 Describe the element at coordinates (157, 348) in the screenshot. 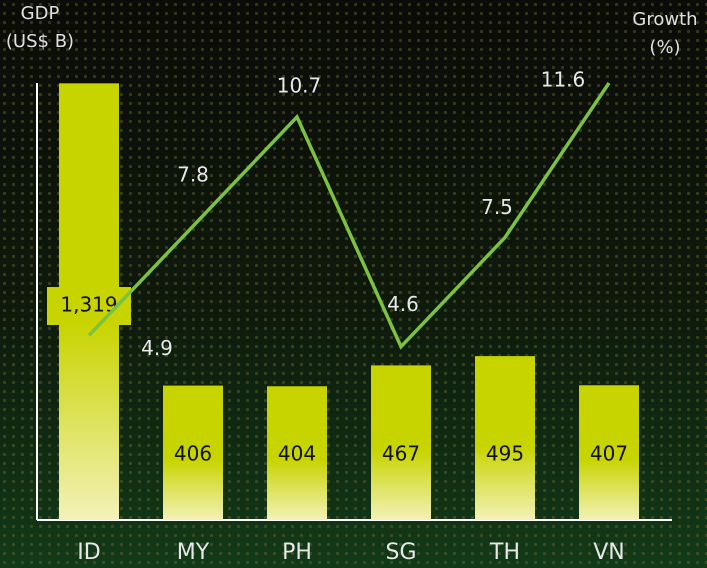

I see `data-label: 4.9` at that location.